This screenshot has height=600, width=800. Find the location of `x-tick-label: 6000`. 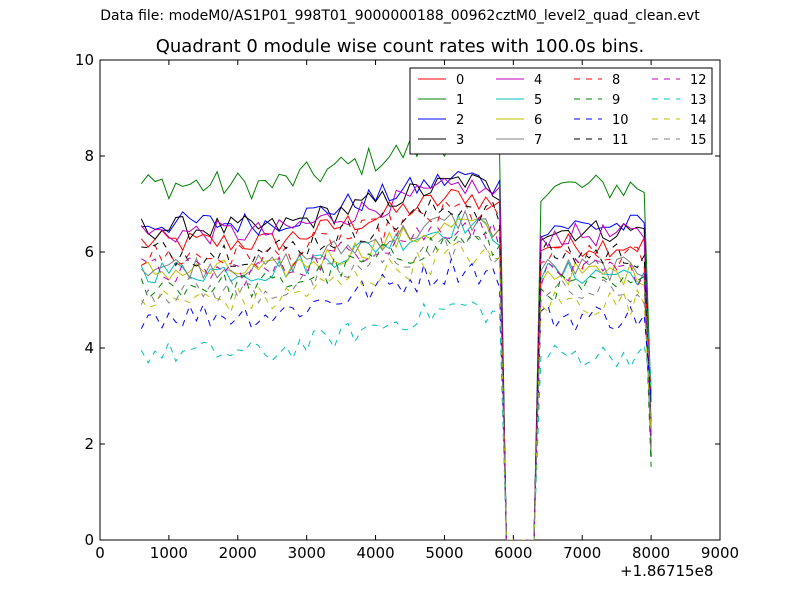

x-tick-label: 6000 is located at coordinates (513, 553).